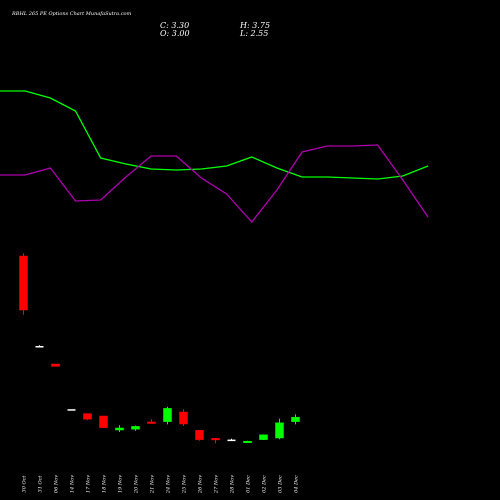 This screenshot has width=500, height=500. Describe the element at coordinates (105, 484) in the screenshot. I see `x-tick-label: 18 Nov` at that location.